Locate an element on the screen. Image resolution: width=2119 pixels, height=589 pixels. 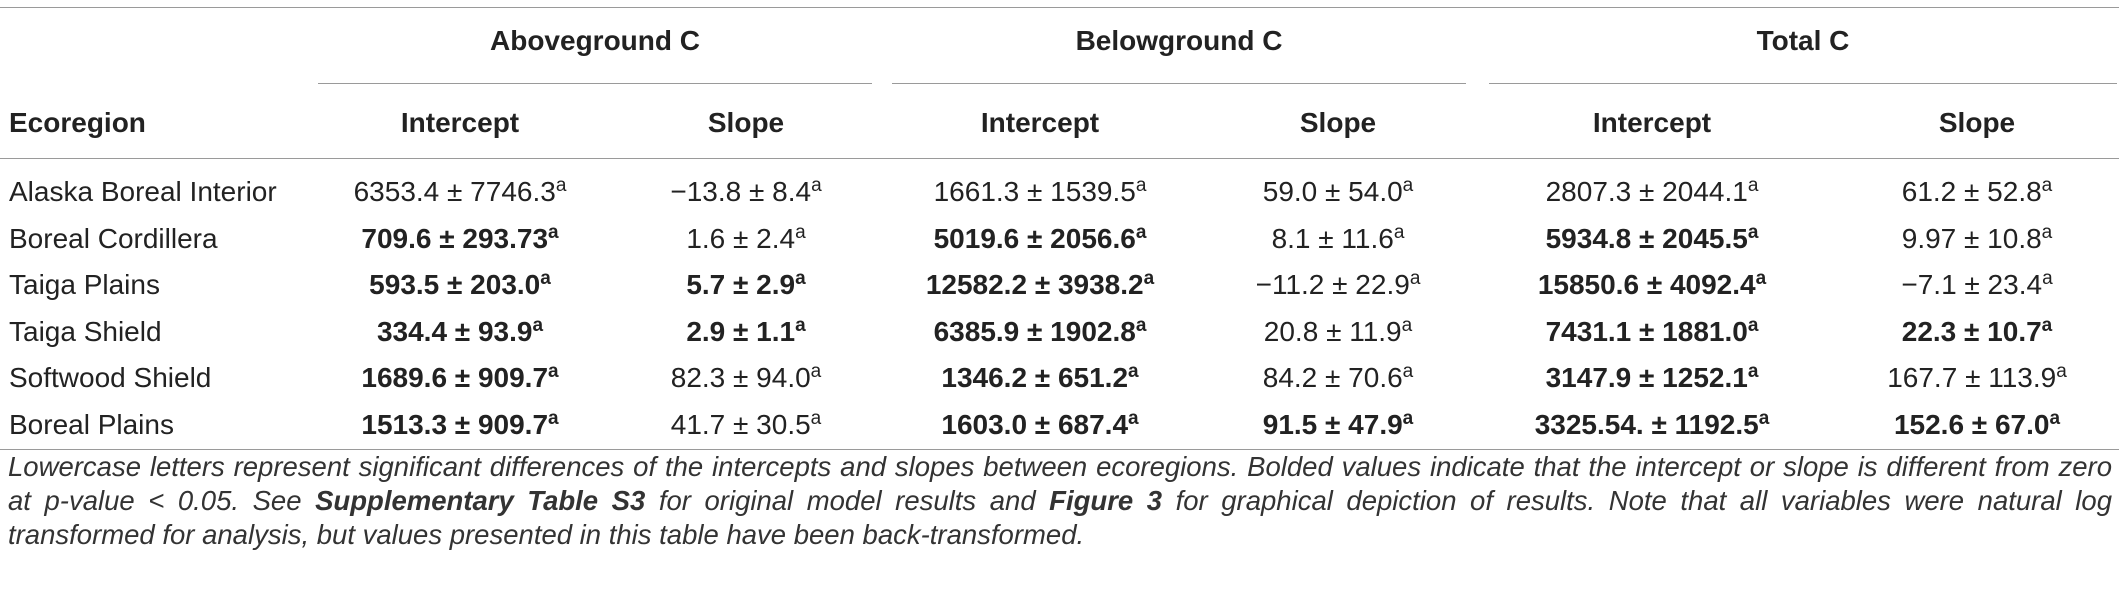
cell: 82.3 ± 94.0a is located at coordinates (746, 378).